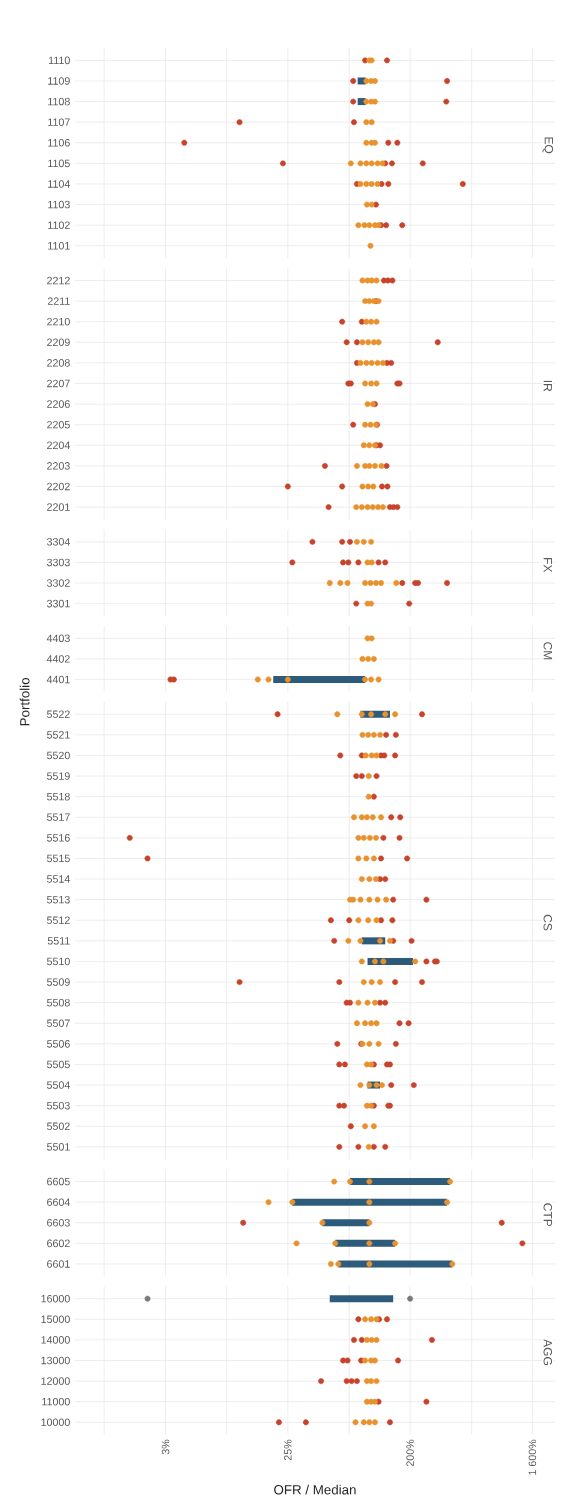 This screenshot has height=1506, width=580. What do you see at coordinates (58, 342) in the screenshot?
I see `y-tick-label: 2209` at bounding box center [58, 342].